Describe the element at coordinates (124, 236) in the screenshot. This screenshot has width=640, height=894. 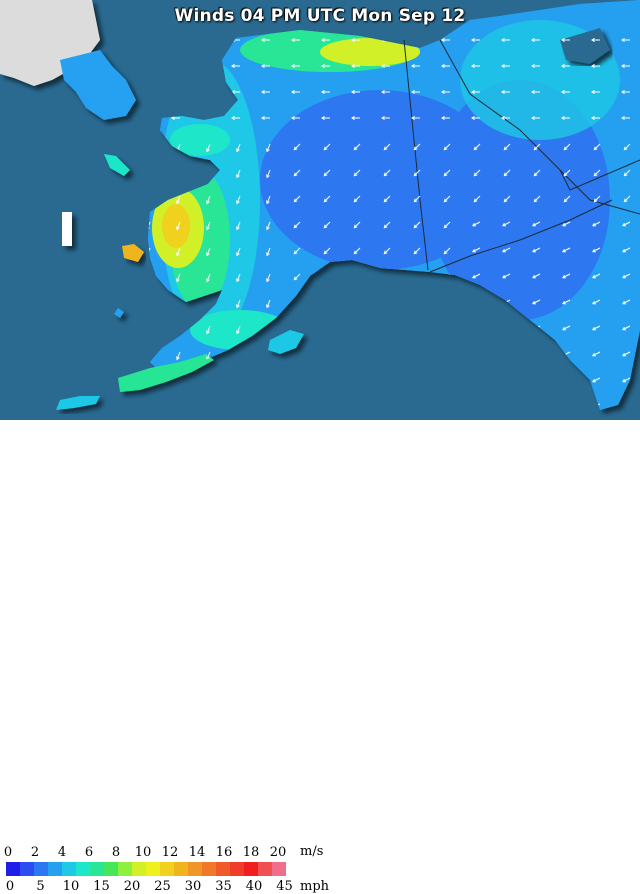
I see `bering-islands` at that location.